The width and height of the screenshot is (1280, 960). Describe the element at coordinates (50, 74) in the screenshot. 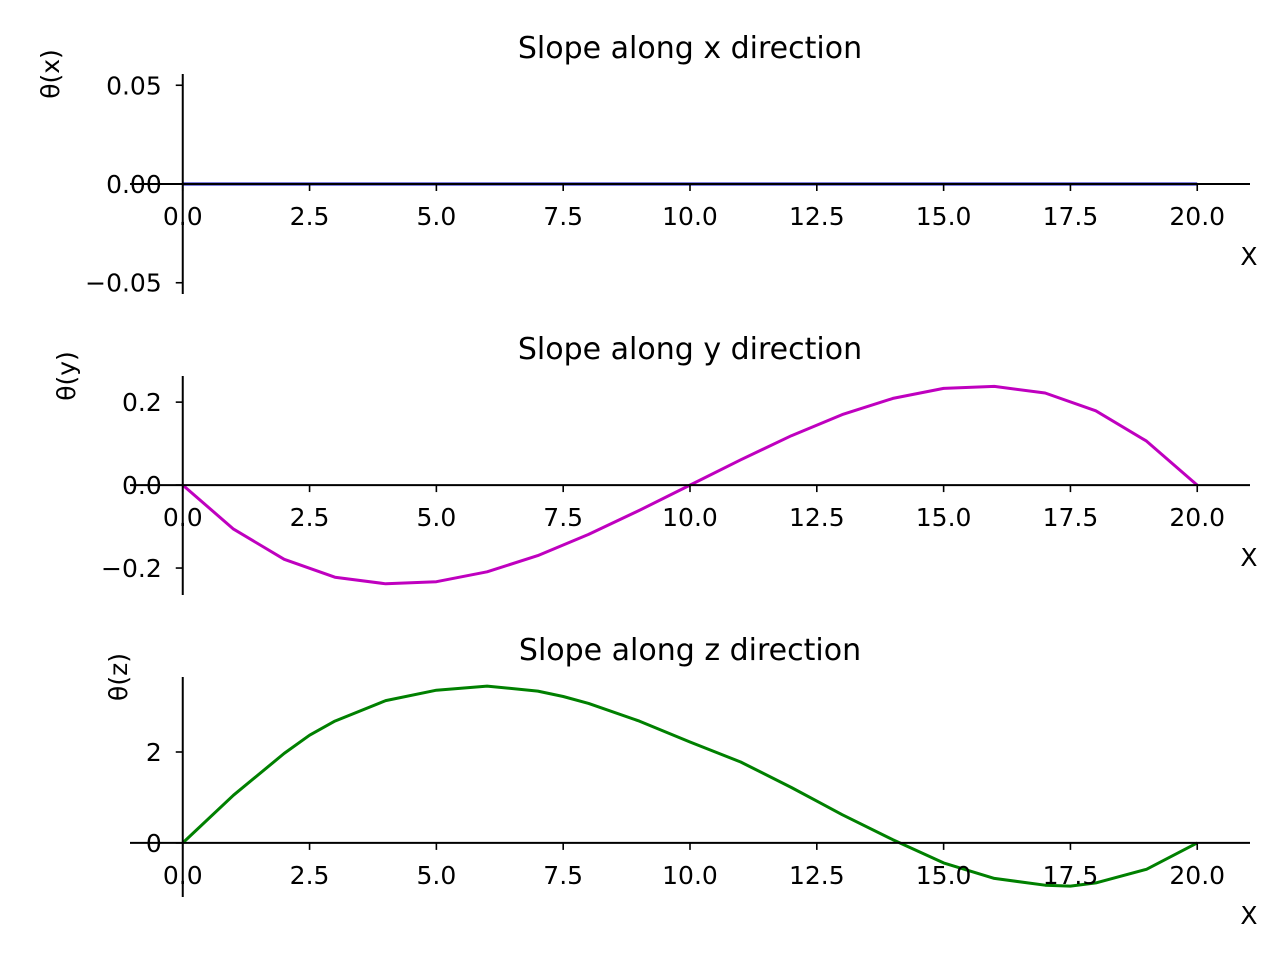

I see `y-axis-label: θ(x)` at that location.